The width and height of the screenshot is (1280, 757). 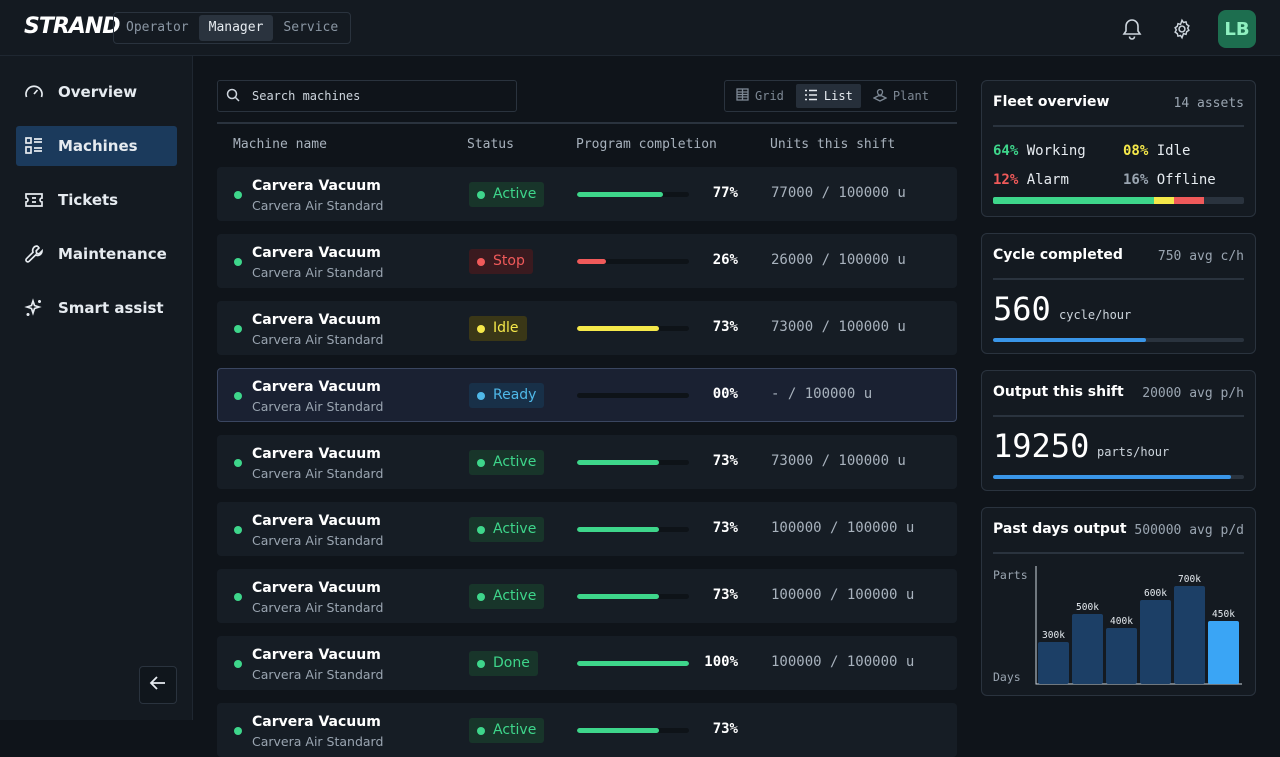 What do you see at coordinates (833, 144) in the screenshot?
I see `column-header-units: Units this shift` at bounding box center [833, 144].